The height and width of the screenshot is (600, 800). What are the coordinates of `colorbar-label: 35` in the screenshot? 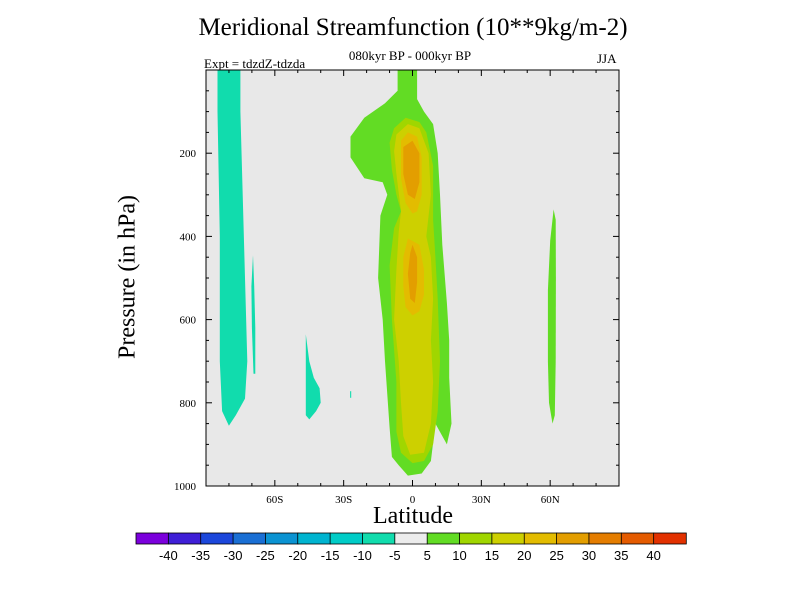 It's located at (621, 555).